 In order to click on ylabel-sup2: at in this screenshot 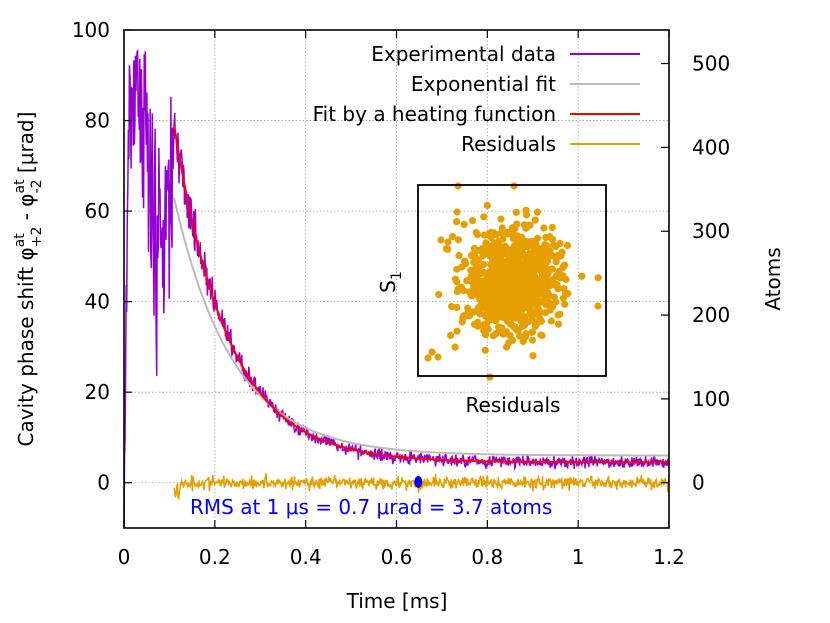, I will do `click(20, 186)`.